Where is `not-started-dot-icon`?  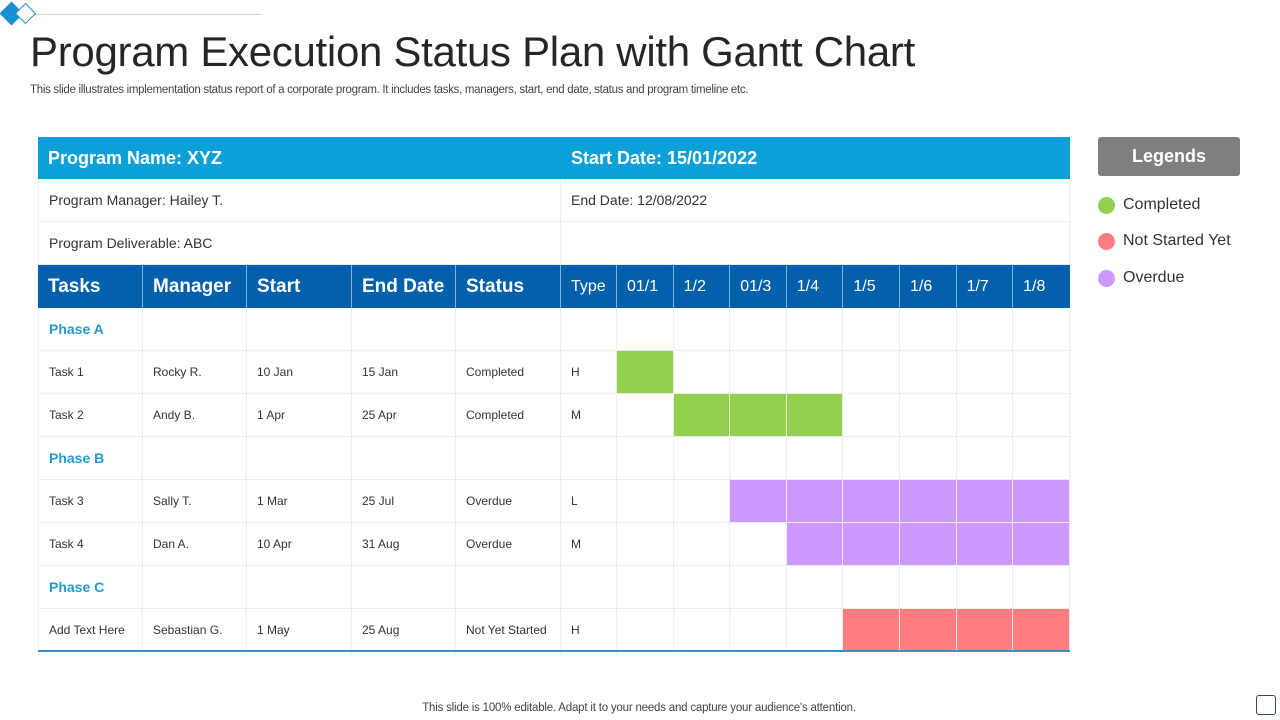
not-started-dot-icon is located at coordinates (1106, 241).